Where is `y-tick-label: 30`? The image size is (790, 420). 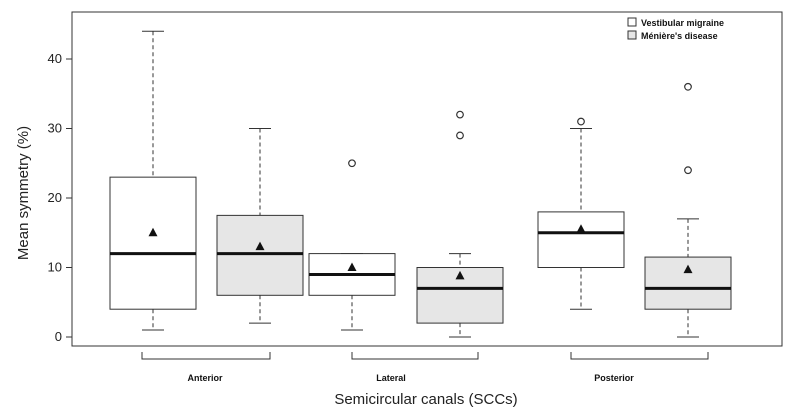 y-tick-label: 30 is located at coordinates (55, 128).